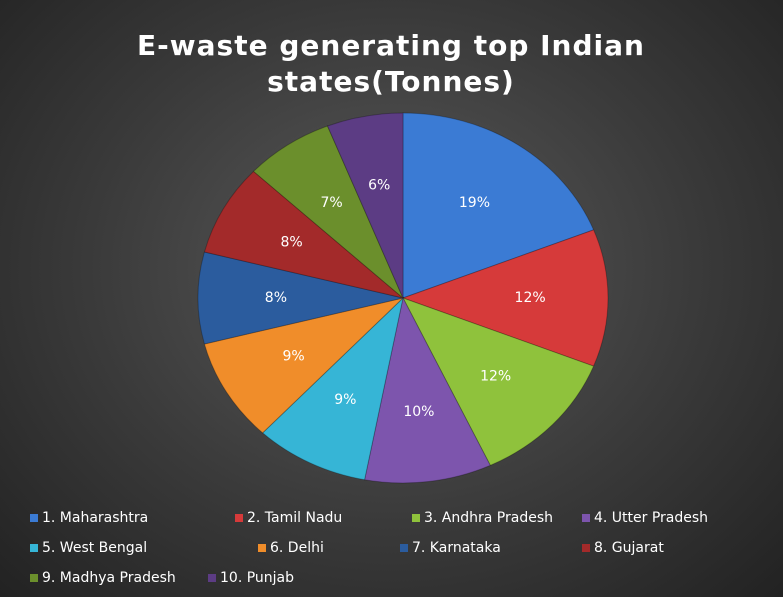 This screenshot has height=597, width=783. What do you see at coordinates (456, 548) in the screenshot?
I see `legend-label: 7. Karnataka` at bounding box center [456, 548].